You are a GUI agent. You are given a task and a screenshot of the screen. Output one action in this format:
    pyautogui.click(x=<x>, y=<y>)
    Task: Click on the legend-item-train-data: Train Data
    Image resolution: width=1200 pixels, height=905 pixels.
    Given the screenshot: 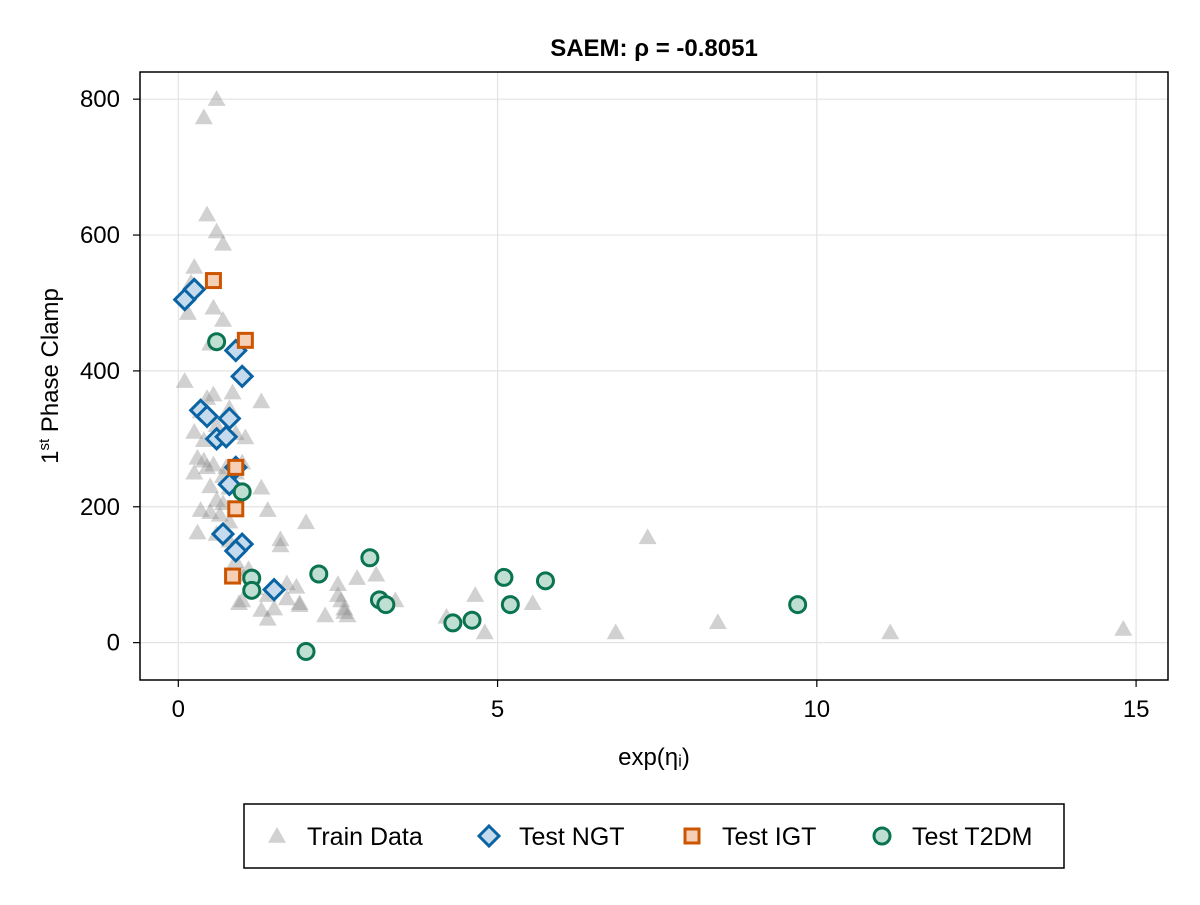 What is the action you would take?
    pyautogui.click(x=345, y=837)
    